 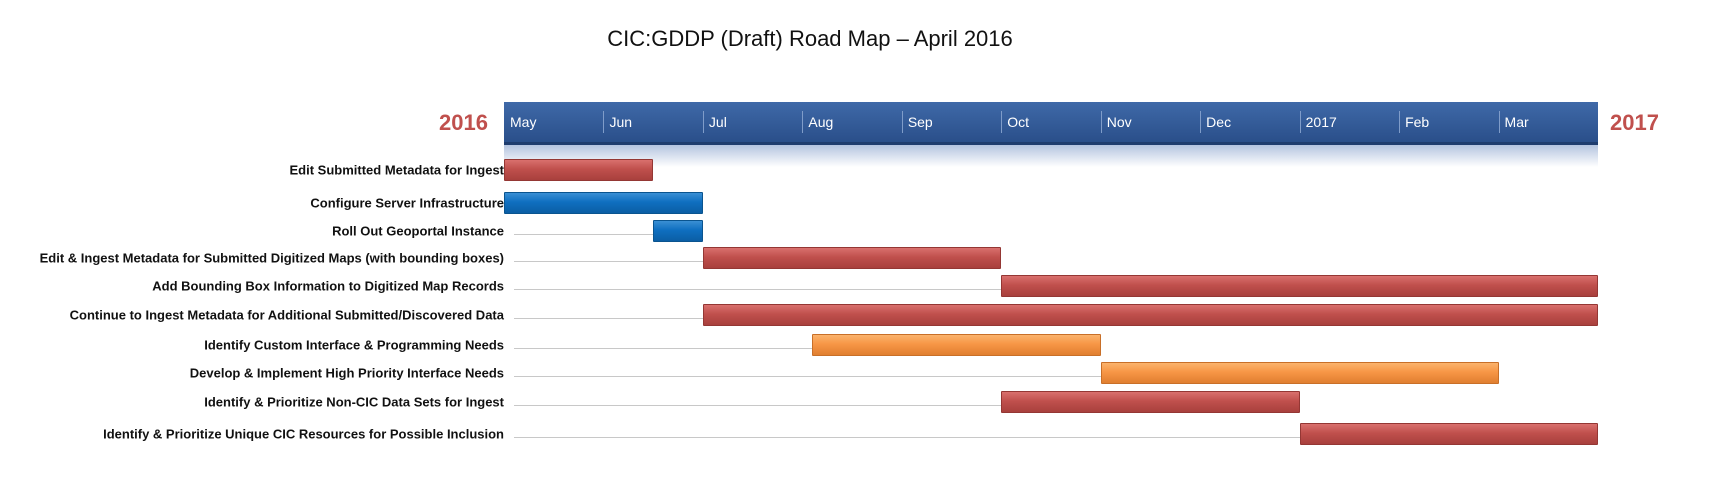 I want to click on task-label: Edit Submitted Metadata for Ingest, so click(x=396, y=170).